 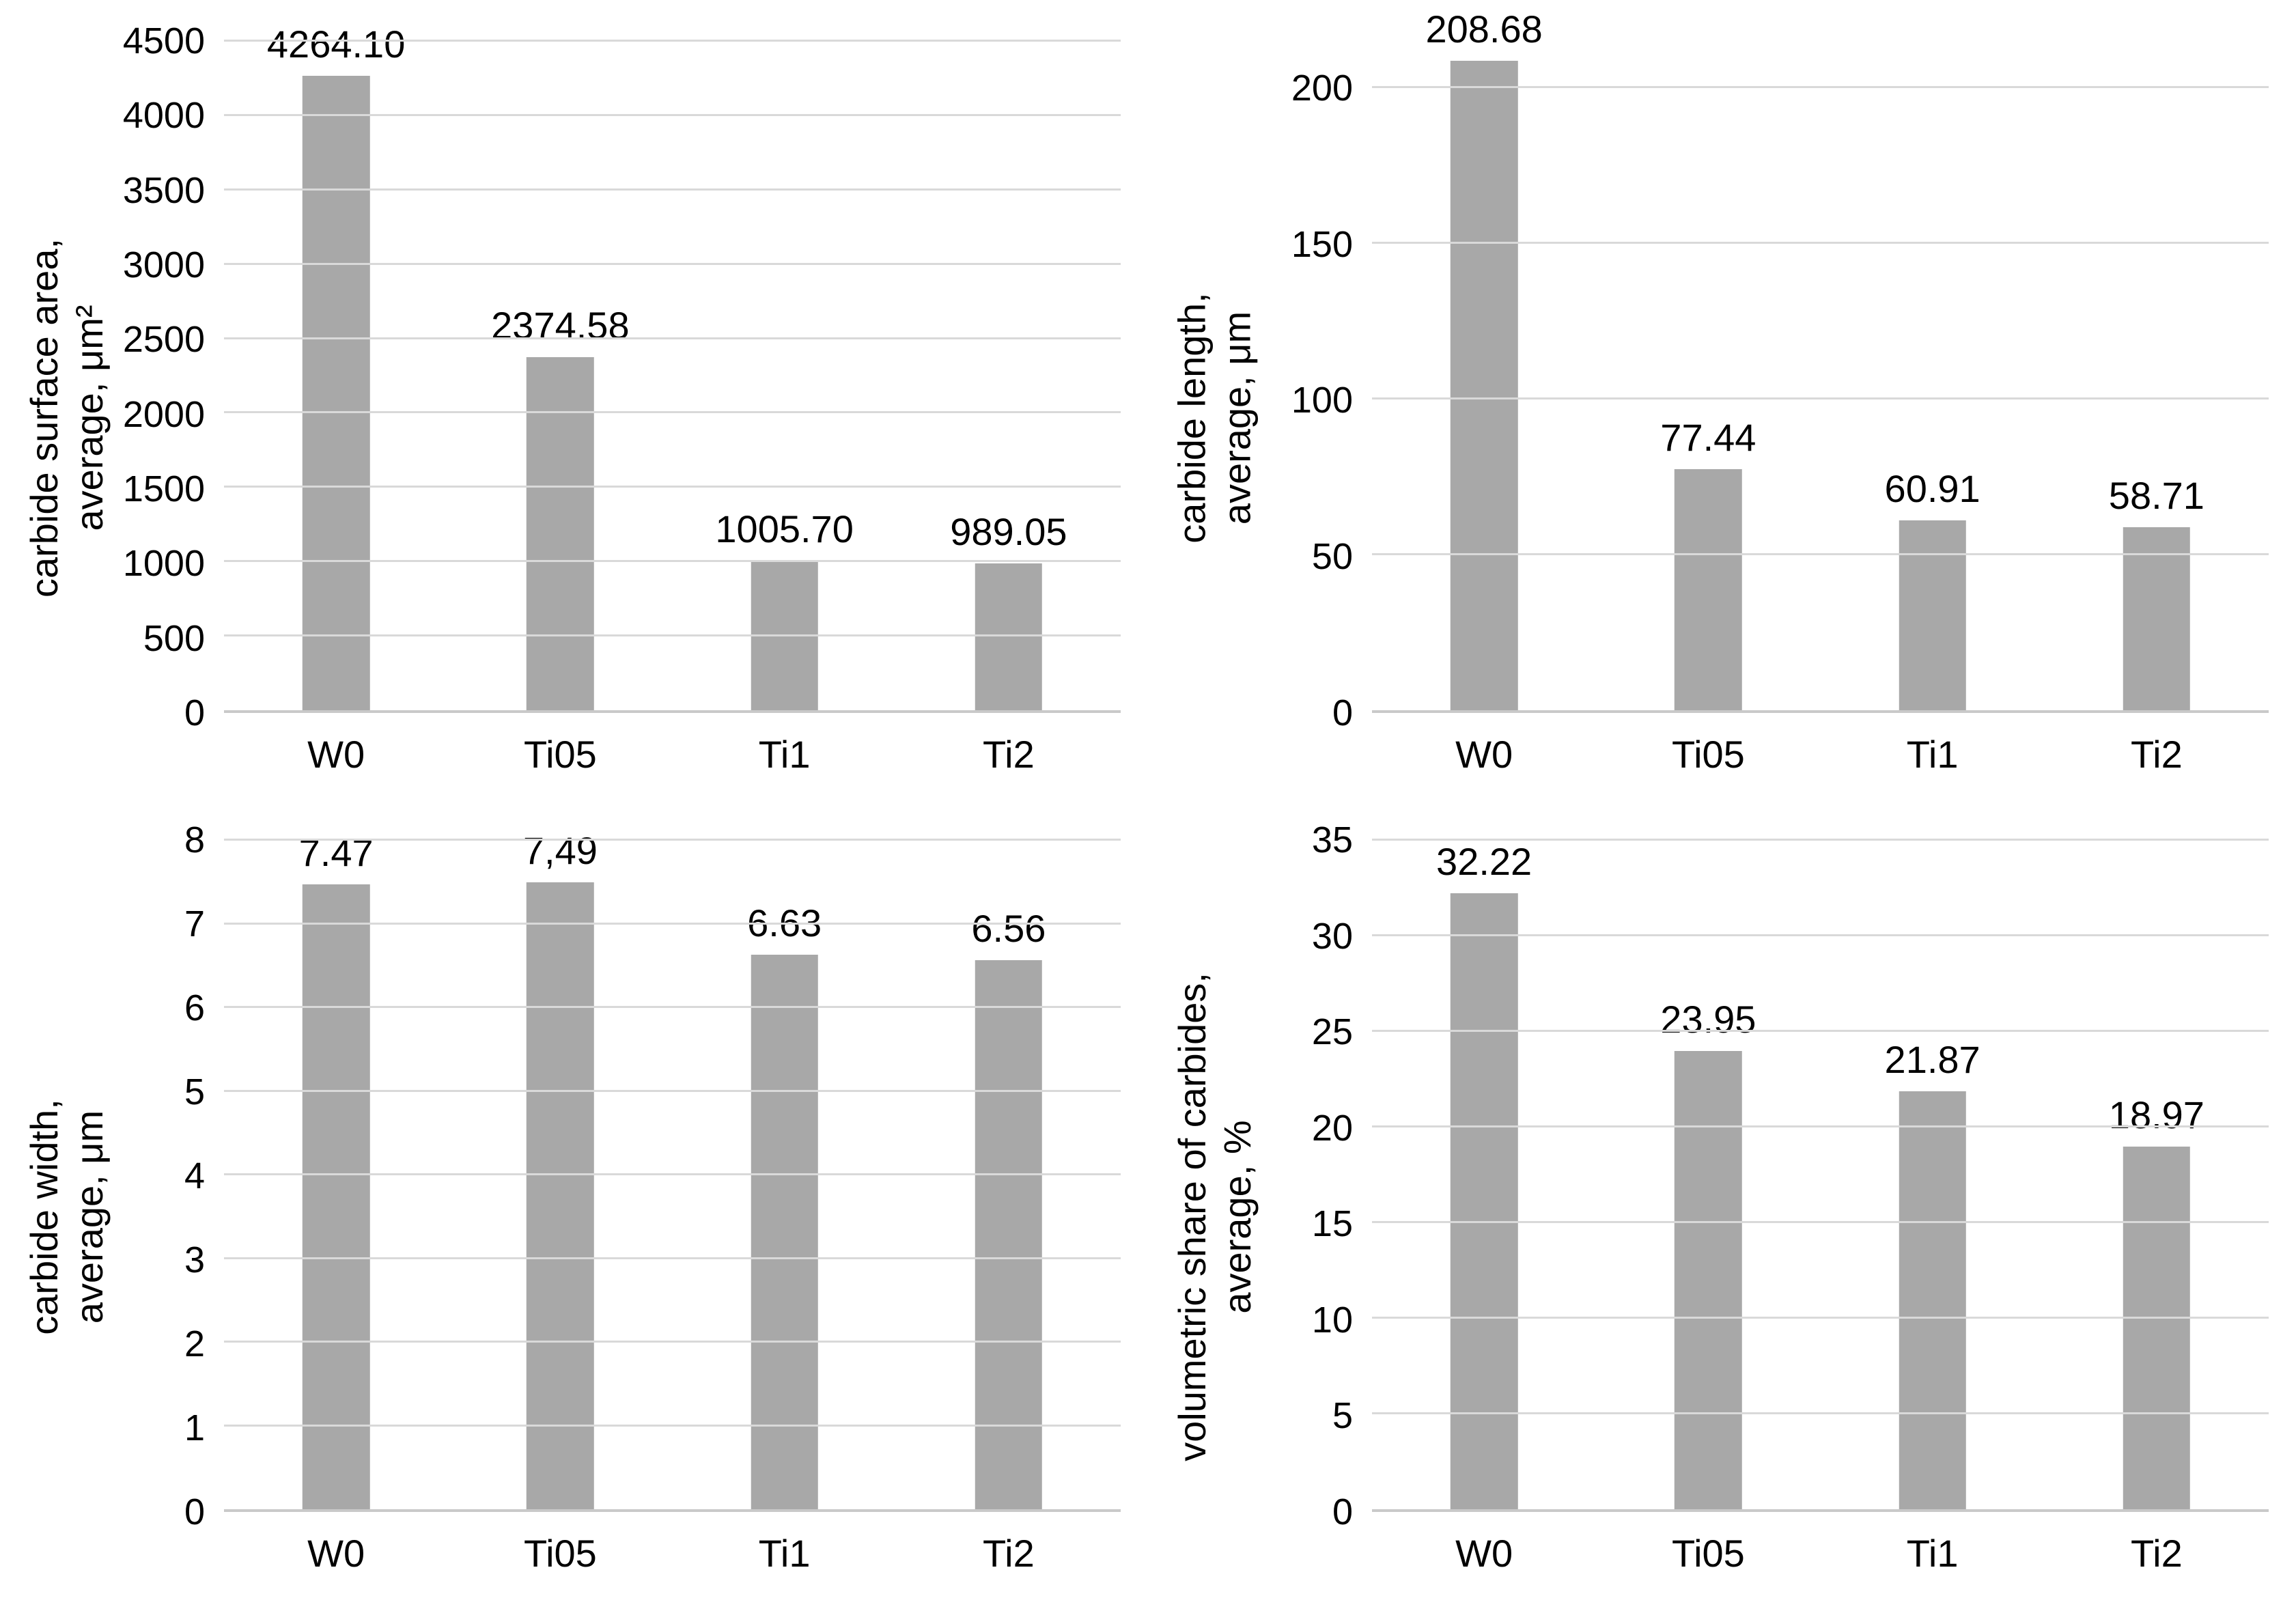 I want to click on y-axis-ticks: 0 500 1000 1500 2000 2500 3000 3500 4000 4500, so click(x=173, y=377).